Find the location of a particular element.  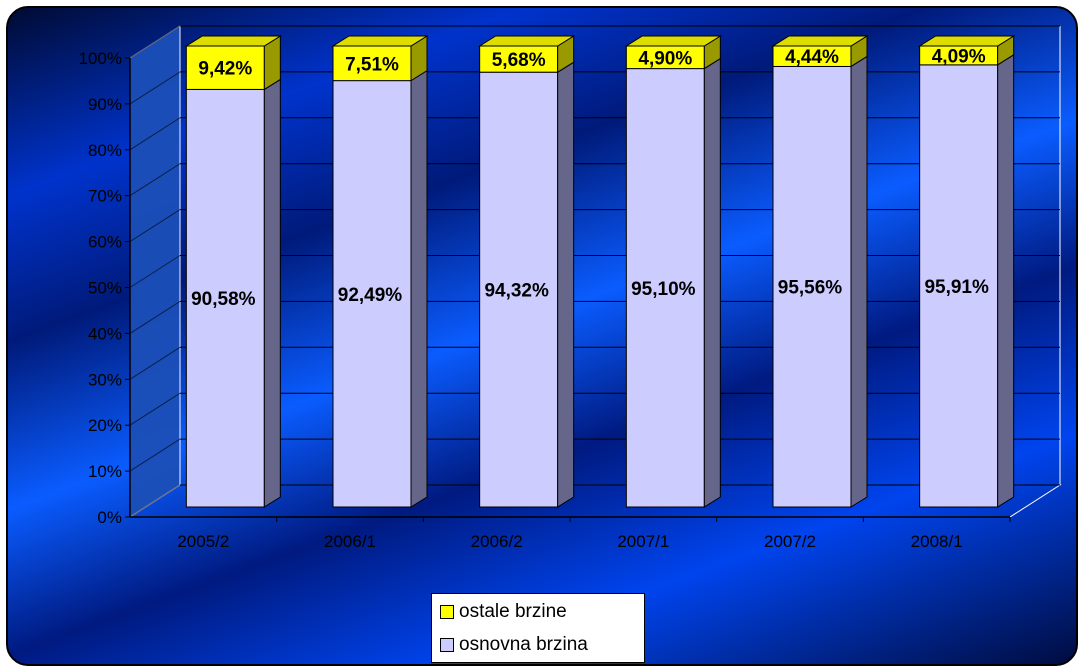

data-label-osnovna-brzina: 90,58% is located at coordinates (223, 299).